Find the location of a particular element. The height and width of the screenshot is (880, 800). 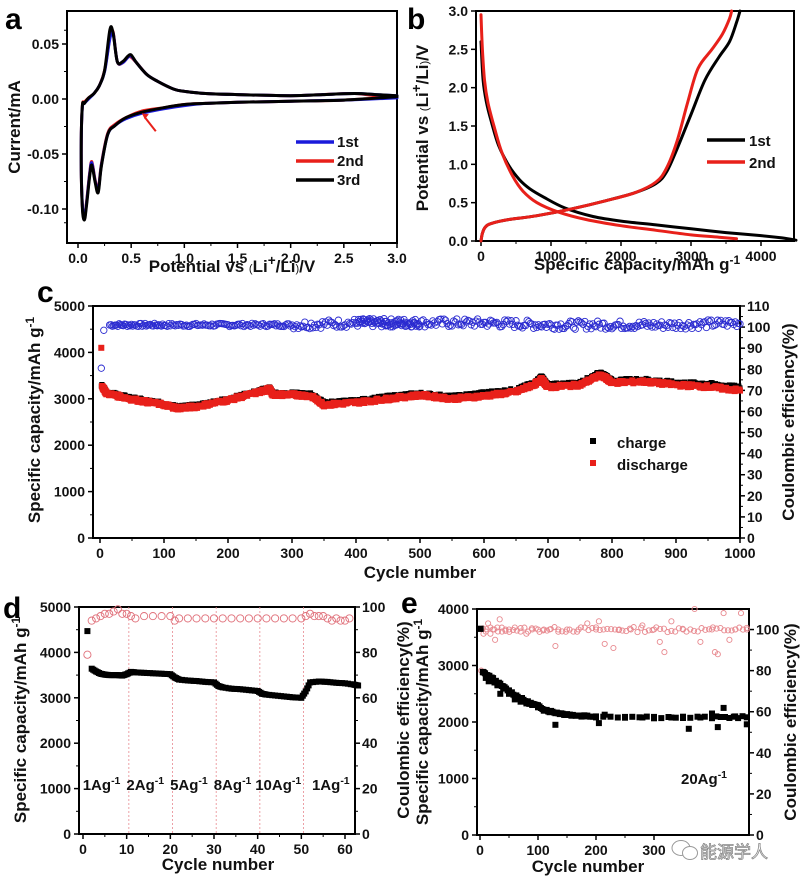

y-tick-label: -0.10 is located at coordinates (43, 209).